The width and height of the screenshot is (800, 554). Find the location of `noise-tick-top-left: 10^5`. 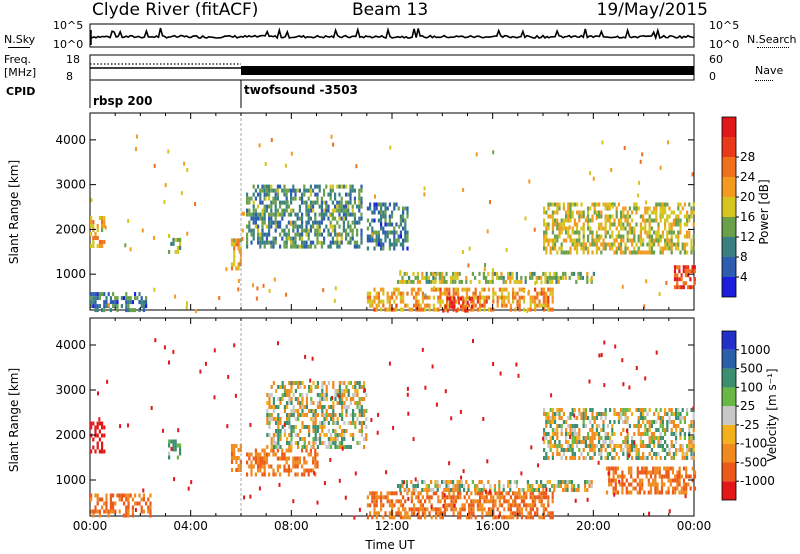

noise-tick-top-left: 10^5 is located at coordinates (68, 25).